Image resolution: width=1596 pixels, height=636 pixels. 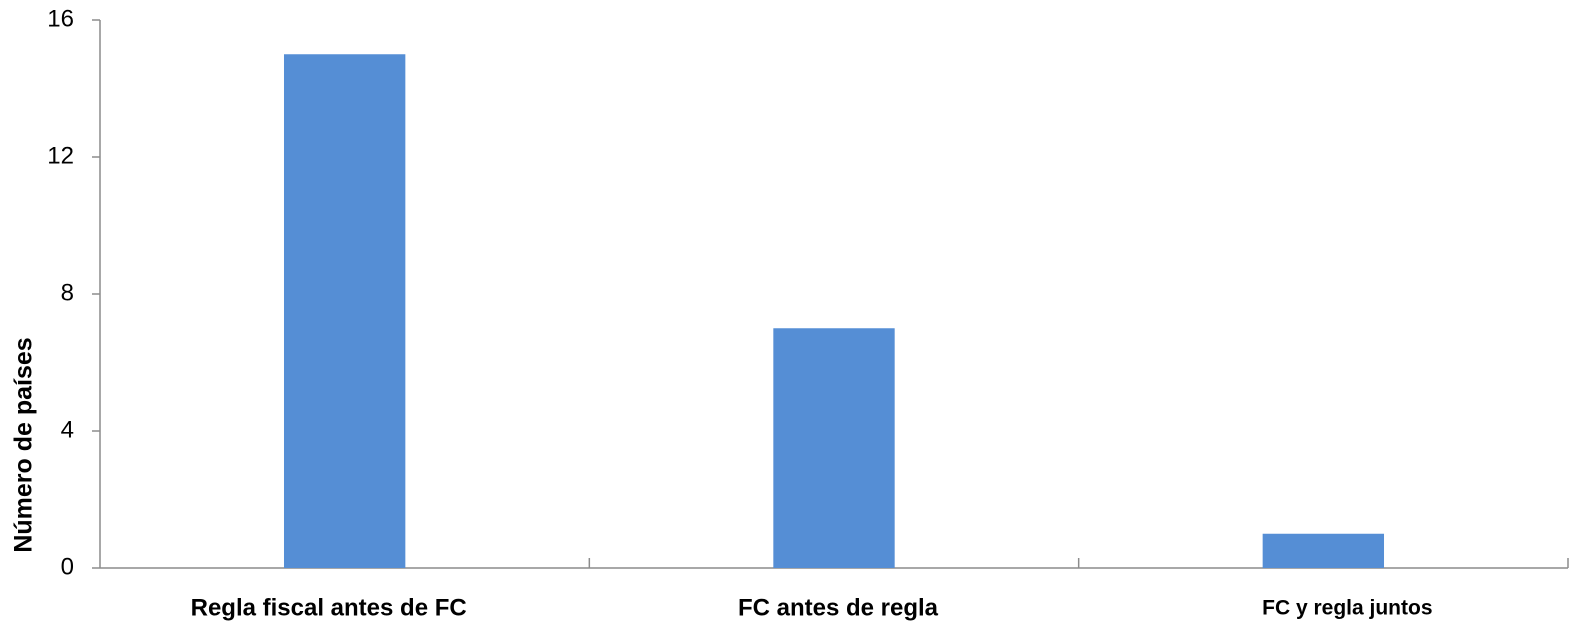 I want to click on x-tick-label: FC antes de regla, so click(x=838, y=607).